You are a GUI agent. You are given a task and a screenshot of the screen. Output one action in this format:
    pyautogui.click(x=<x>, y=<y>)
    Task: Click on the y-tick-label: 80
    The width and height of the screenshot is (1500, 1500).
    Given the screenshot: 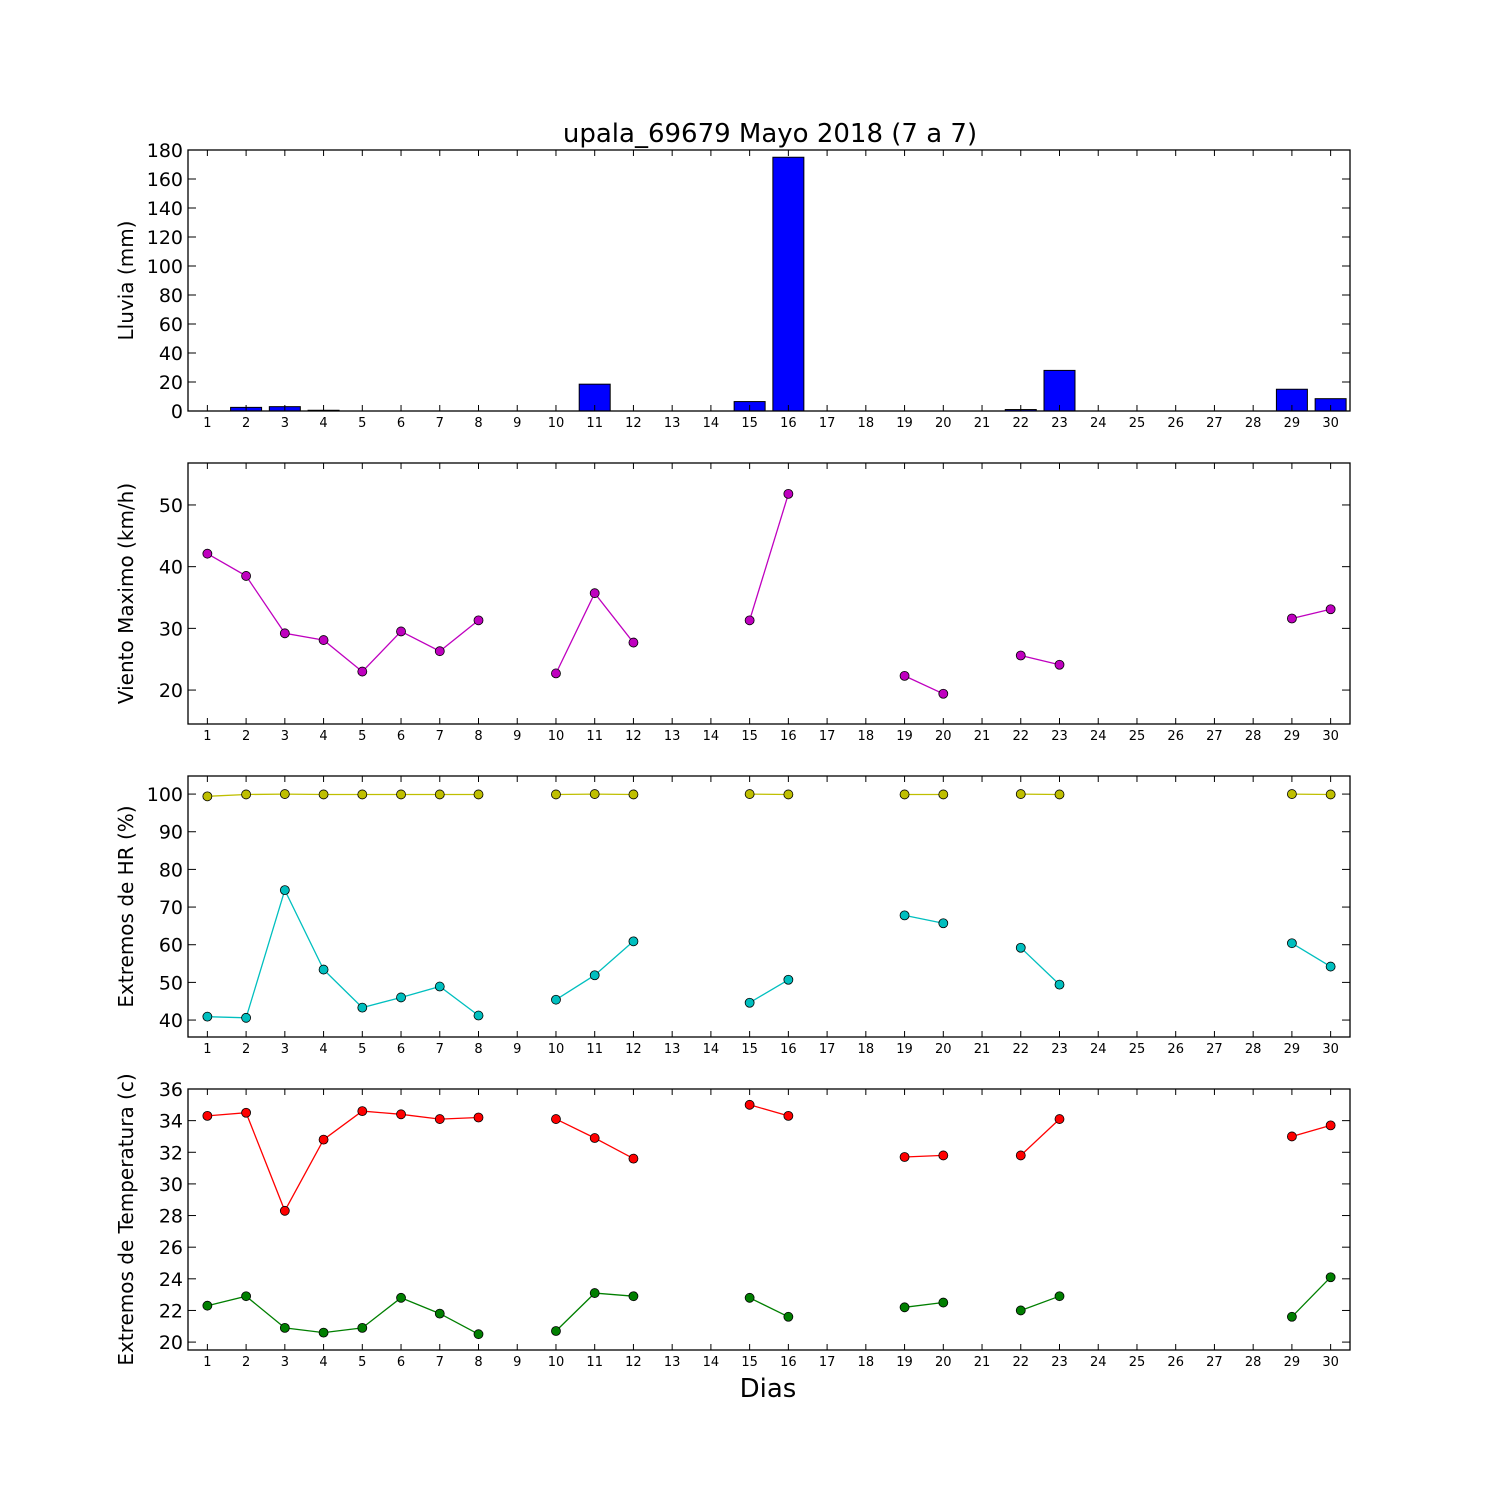 What is the action you would take?
    pyautogui.click(x=171, y=296)
    